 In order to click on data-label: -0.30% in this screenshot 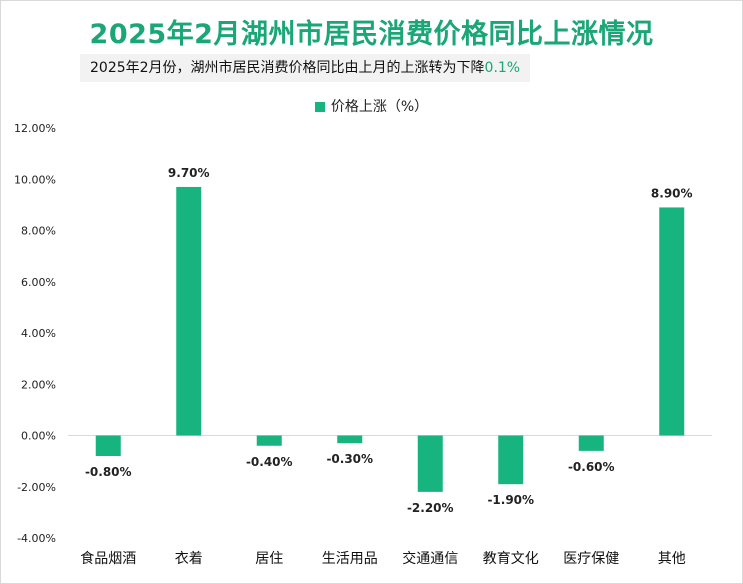, I will do `click(349, 459)`.